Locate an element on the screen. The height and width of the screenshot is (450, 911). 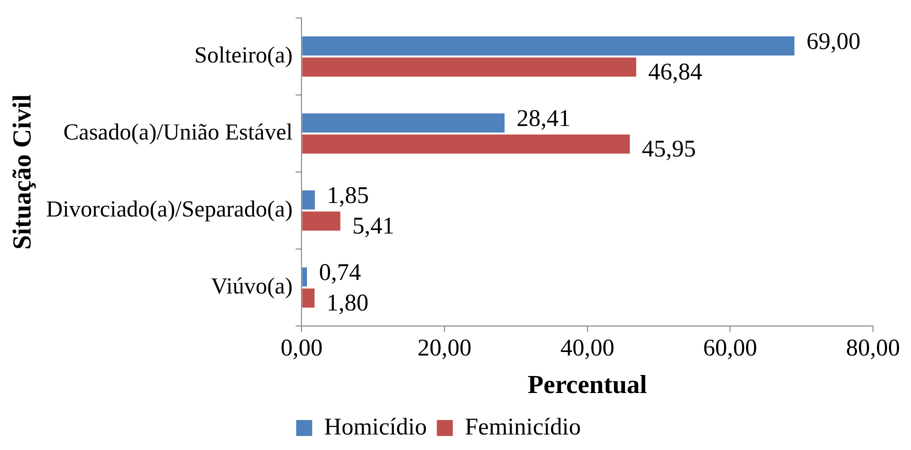
y-tick-label: Solteiro(a) is located at coordinates (243, 55).